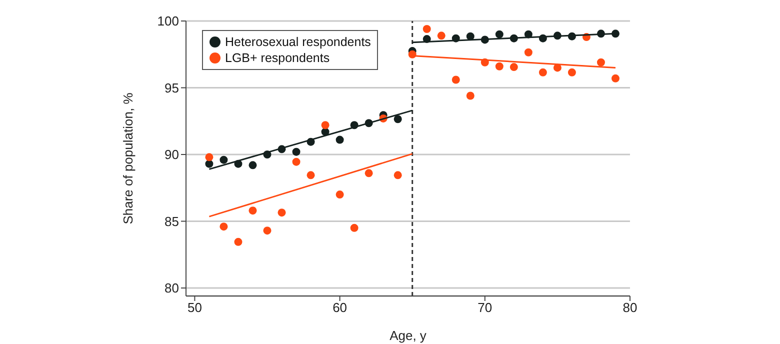 This screenshot has width=780, height=344. What do you see at coordinates (168, 21) in the screenshot?
I see `y-tick-label: 100` at bounding box center [168, 21].